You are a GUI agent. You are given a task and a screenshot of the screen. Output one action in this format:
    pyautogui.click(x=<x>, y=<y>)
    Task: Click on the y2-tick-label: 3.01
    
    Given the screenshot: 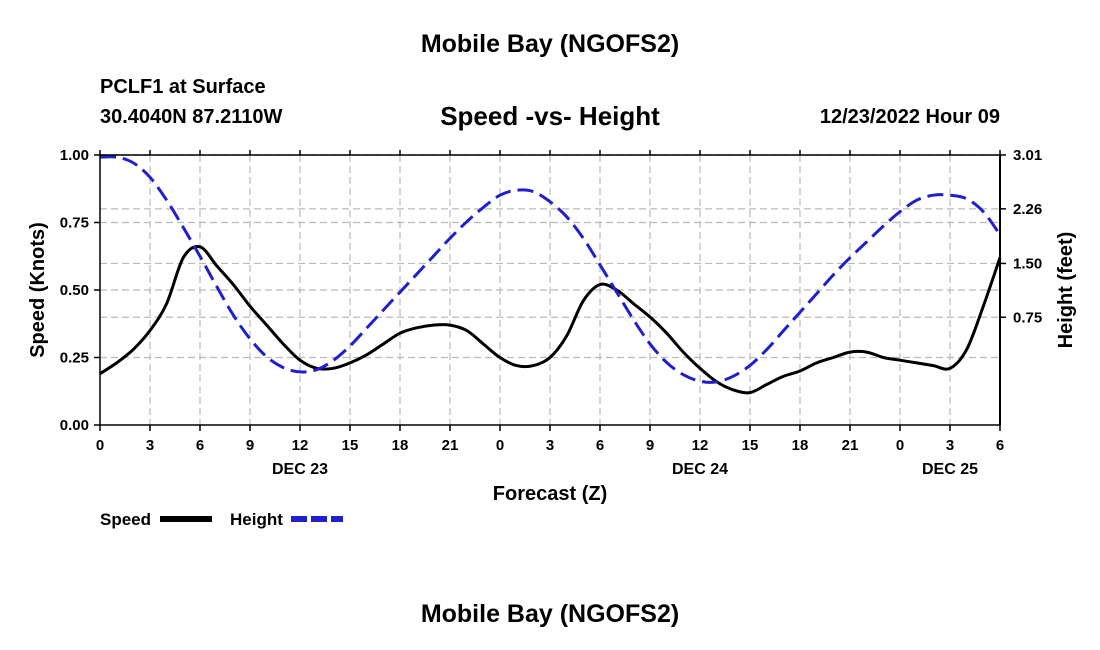 What is the action you would take?
    pyautogui.click(x=1027, y=155)
    